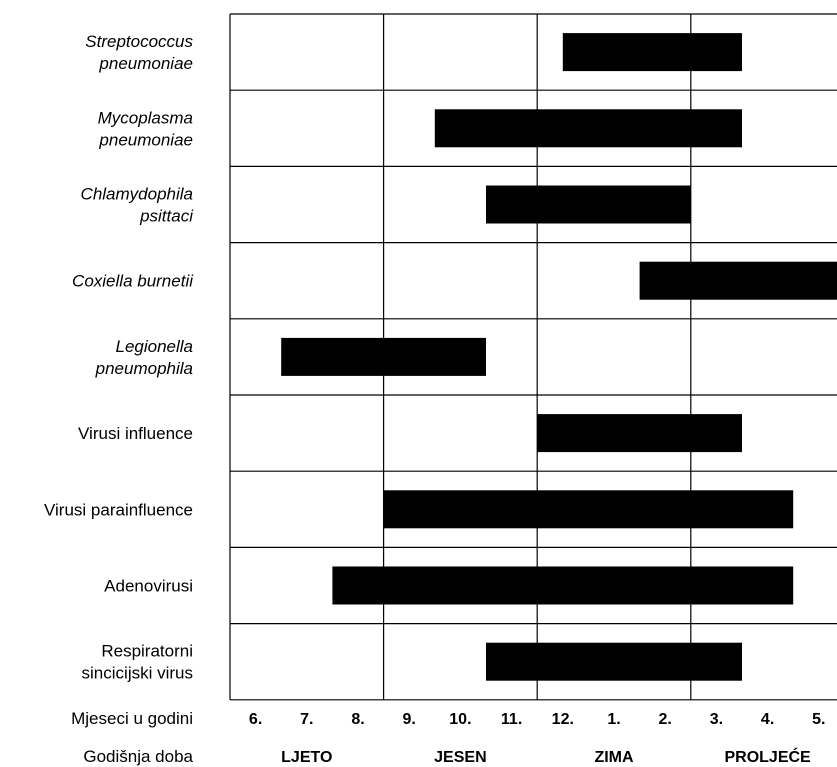  What do you see at coordinates (818, 719) in the screenshot?
I see `month-tick-label: 5.` at bounding box center [818, 719].